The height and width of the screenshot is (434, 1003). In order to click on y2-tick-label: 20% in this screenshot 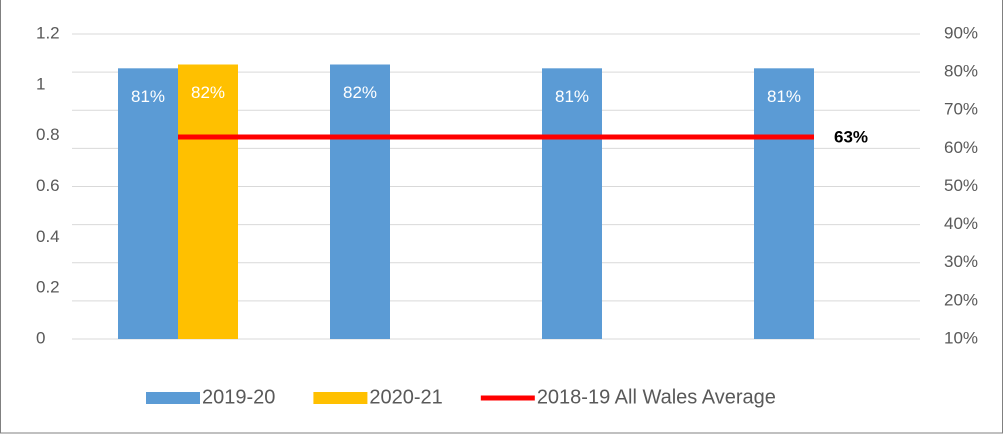, I will do `click(961, 299)`.